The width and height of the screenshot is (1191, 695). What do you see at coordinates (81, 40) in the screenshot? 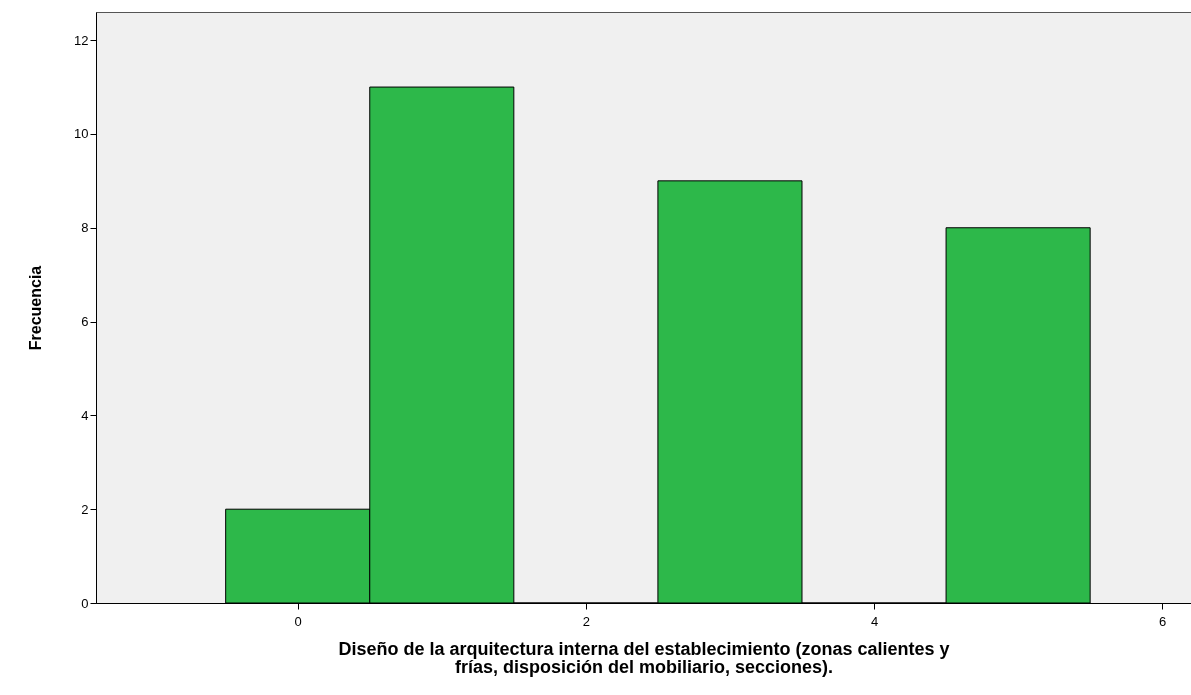
I see `y-tick-label: 12` at bounding box center [81, 40].